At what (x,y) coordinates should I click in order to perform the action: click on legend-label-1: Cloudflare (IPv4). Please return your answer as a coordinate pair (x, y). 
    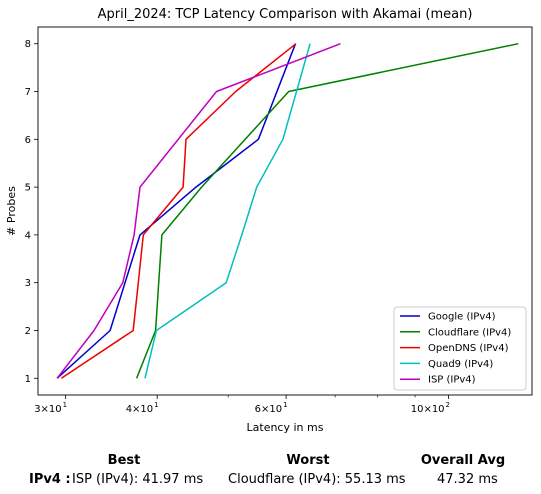
    Looking at the image, I should click on (469, 332).